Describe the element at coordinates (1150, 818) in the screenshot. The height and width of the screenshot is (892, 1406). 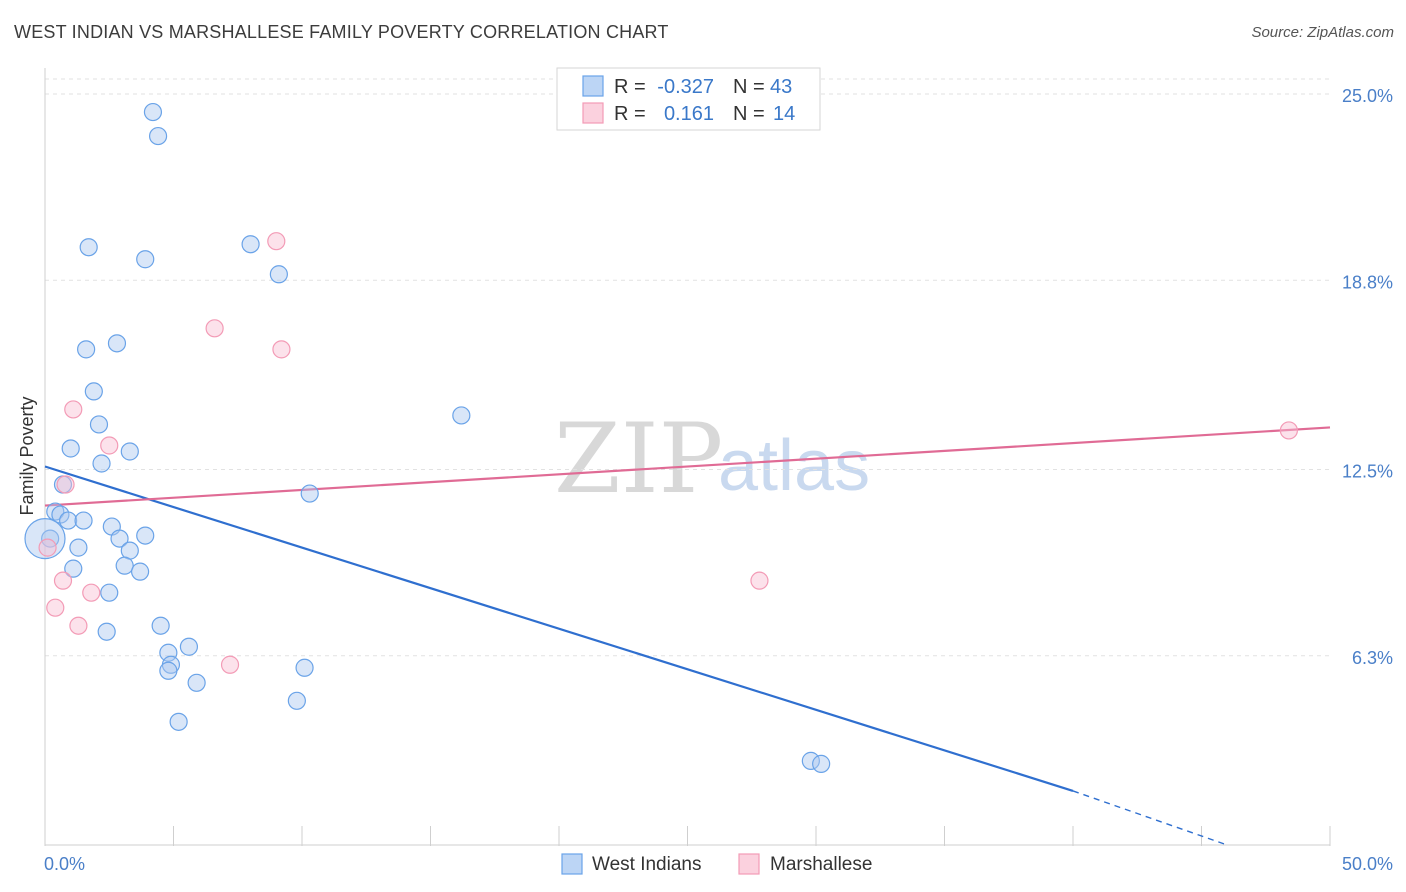
I see `trend-line-west-indians-extension` at that location.